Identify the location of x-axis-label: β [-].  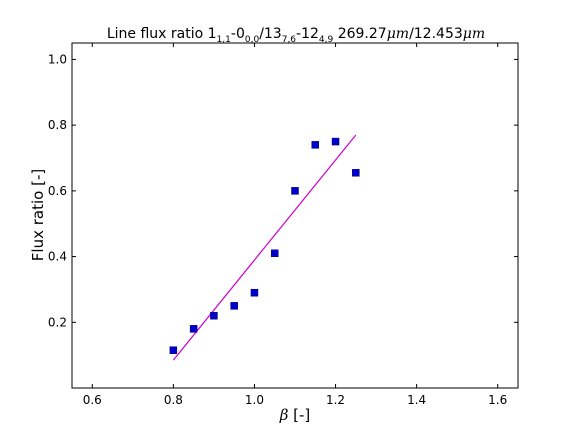
(295, 415).